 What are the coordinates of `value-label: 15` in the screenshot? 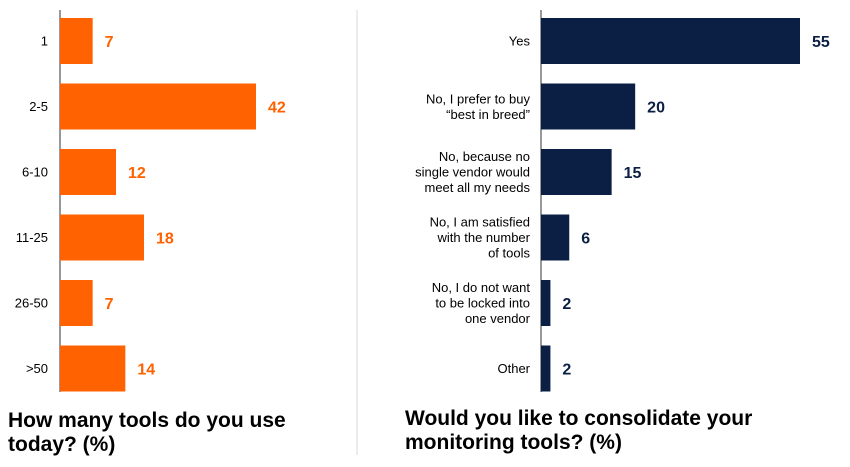 It's located at (633, 173).